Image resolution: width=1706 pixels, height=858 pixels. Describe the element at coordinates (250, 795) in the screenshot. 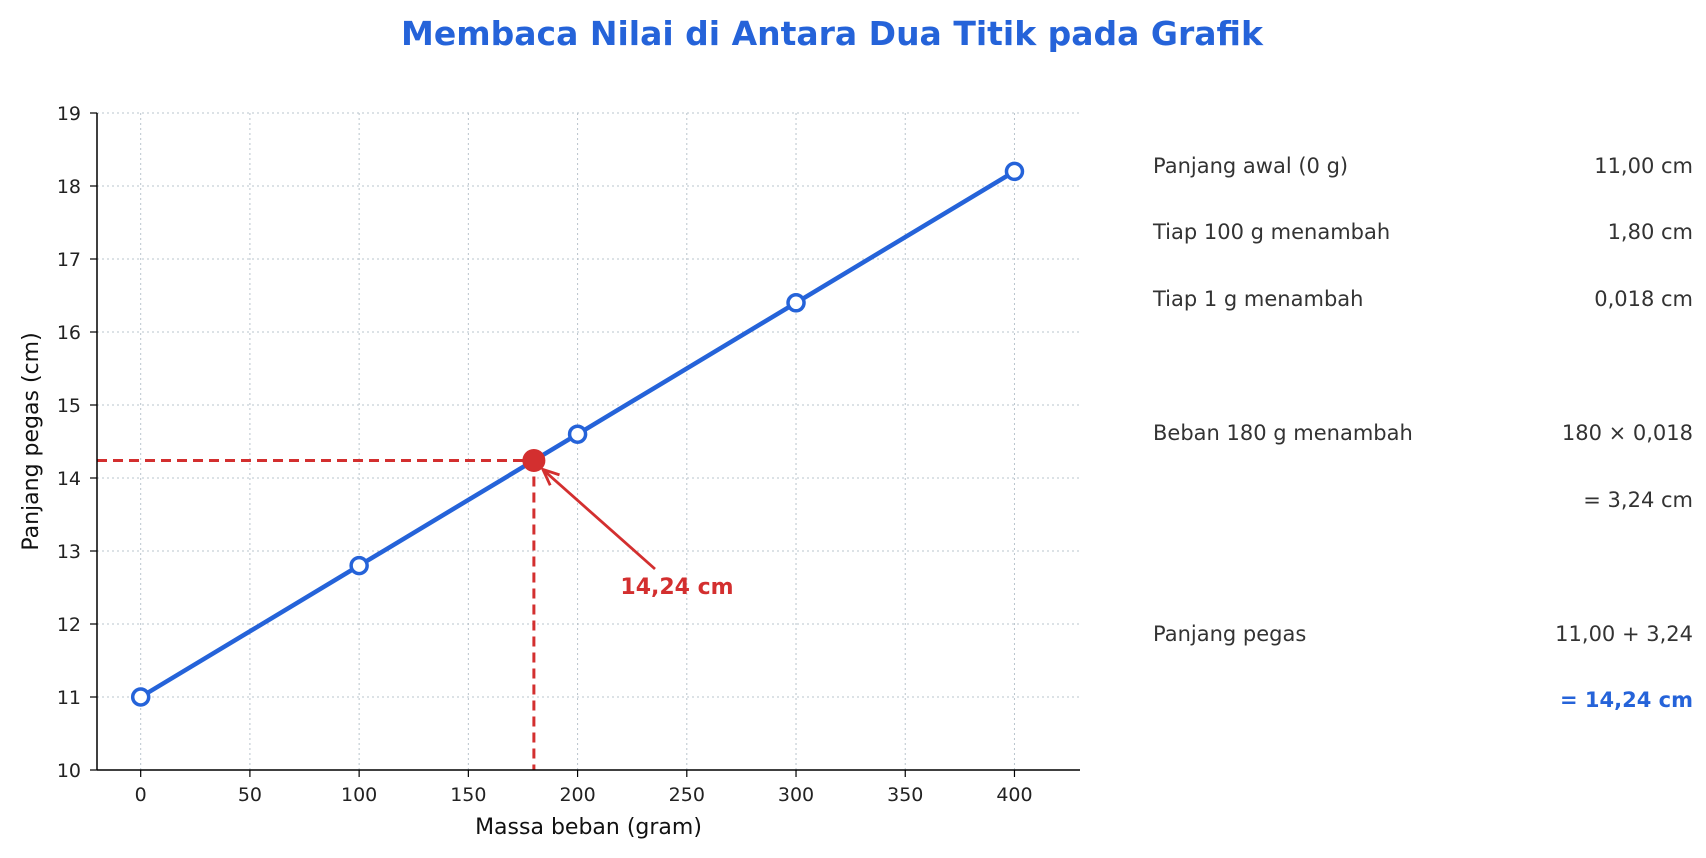

I see `x-tick-label: 50` at that location.